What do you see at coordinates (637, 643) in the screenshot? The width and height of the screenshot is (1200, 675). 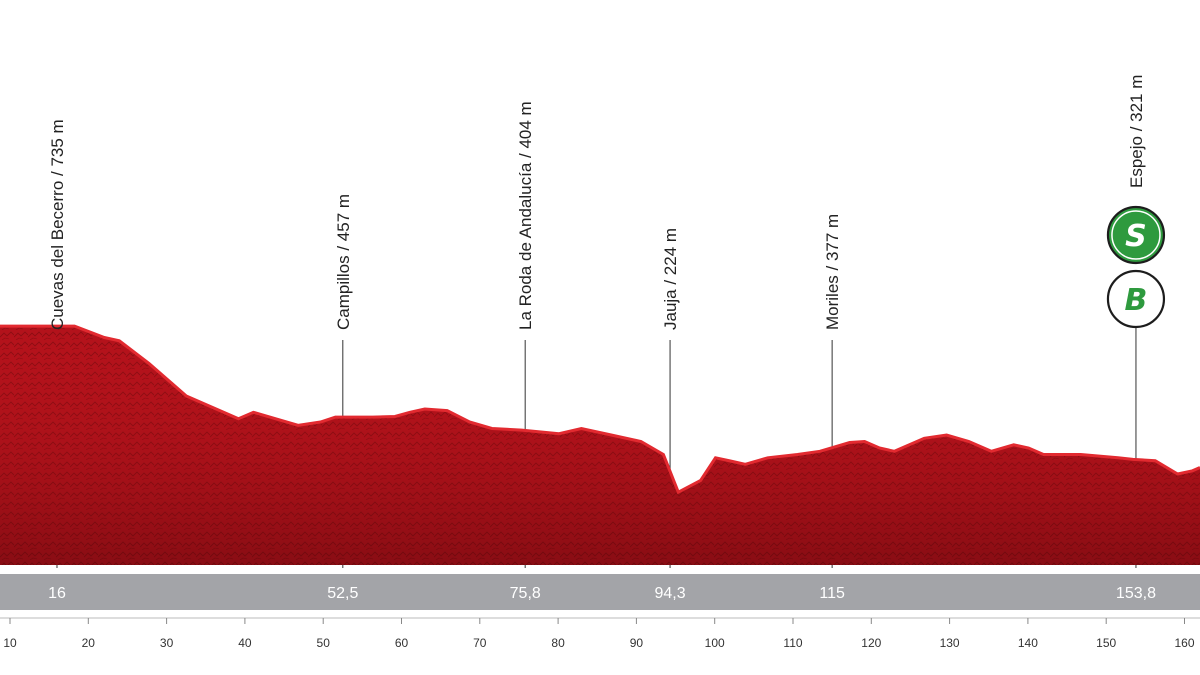 I see `x-tick-label: 90` at bounding box center [637, 643].